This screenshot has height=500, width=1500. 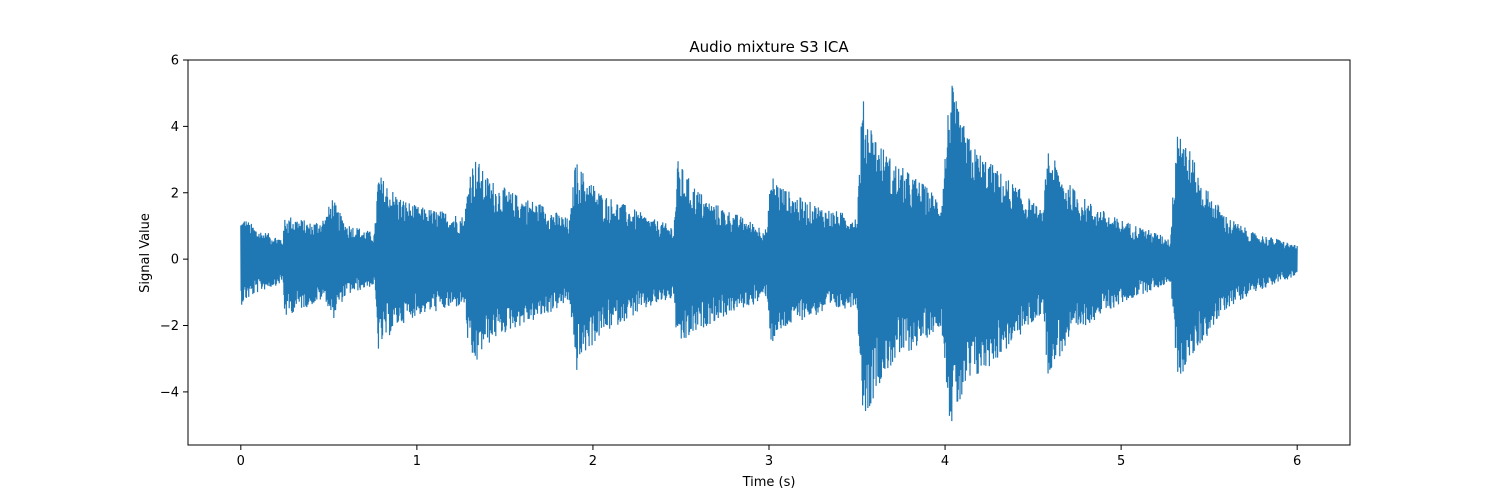 I want to click on y-tick-label: −4, so click(x=169, y=392).